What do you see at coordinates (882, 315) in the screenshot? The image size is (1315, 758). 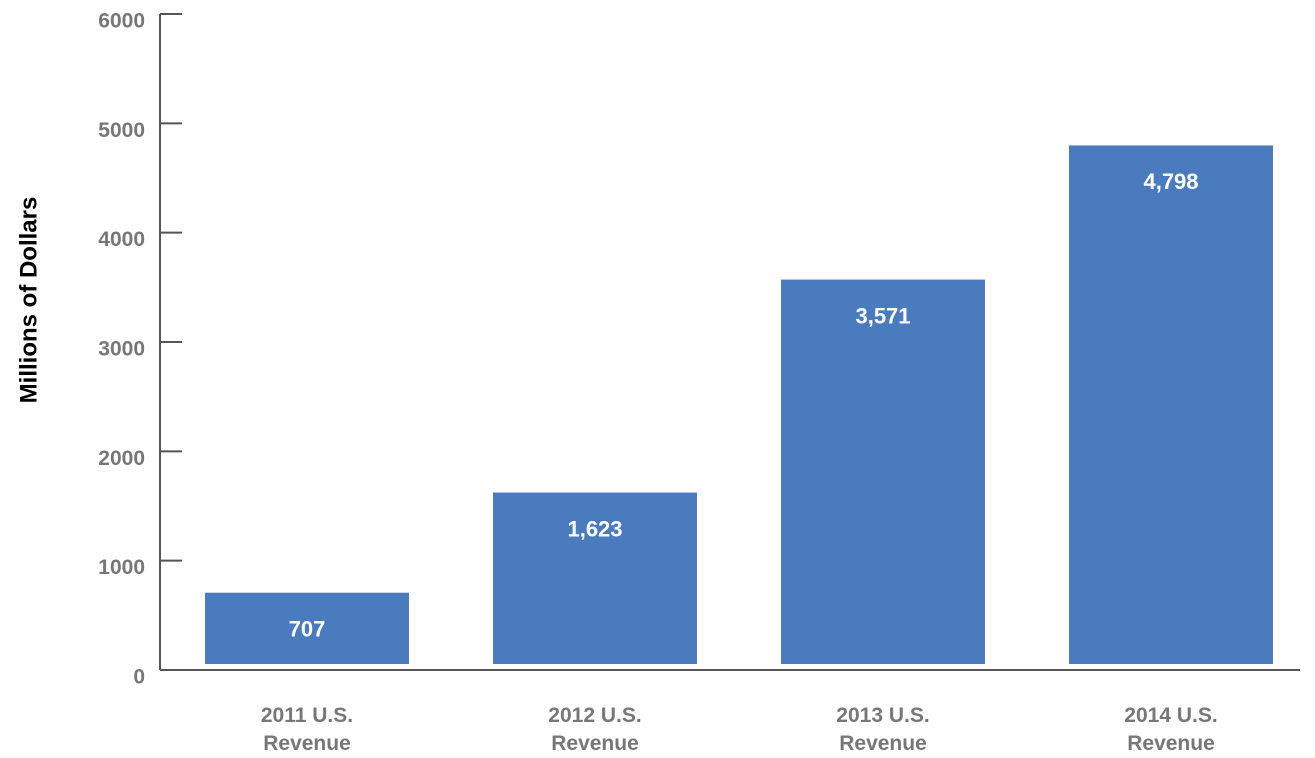 I see `data-label: 3,571` at bounding box center [882, 315].